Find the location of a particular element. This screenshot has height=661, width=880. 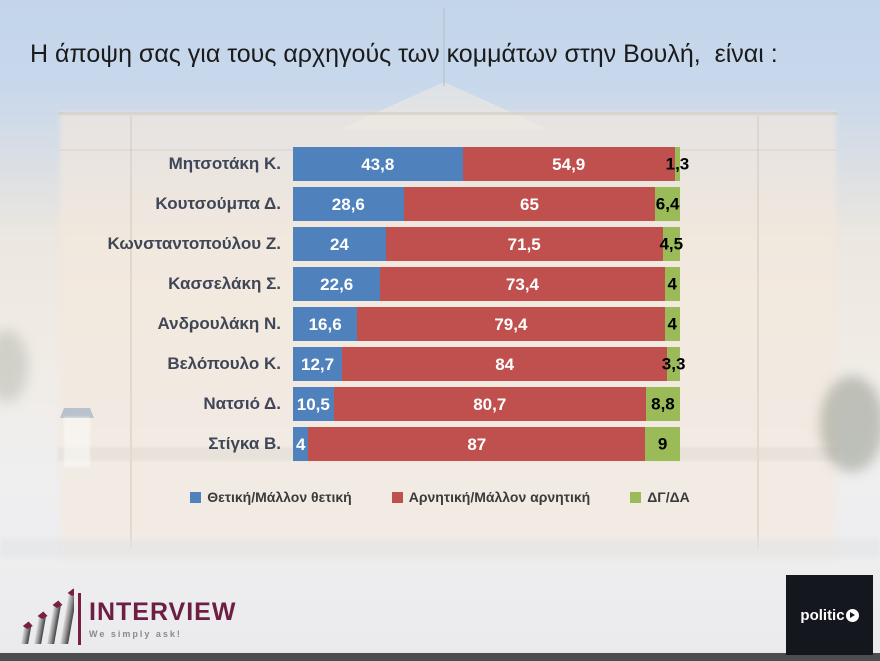

segment-positive: 43,8 is located at coordinates (378, 164).